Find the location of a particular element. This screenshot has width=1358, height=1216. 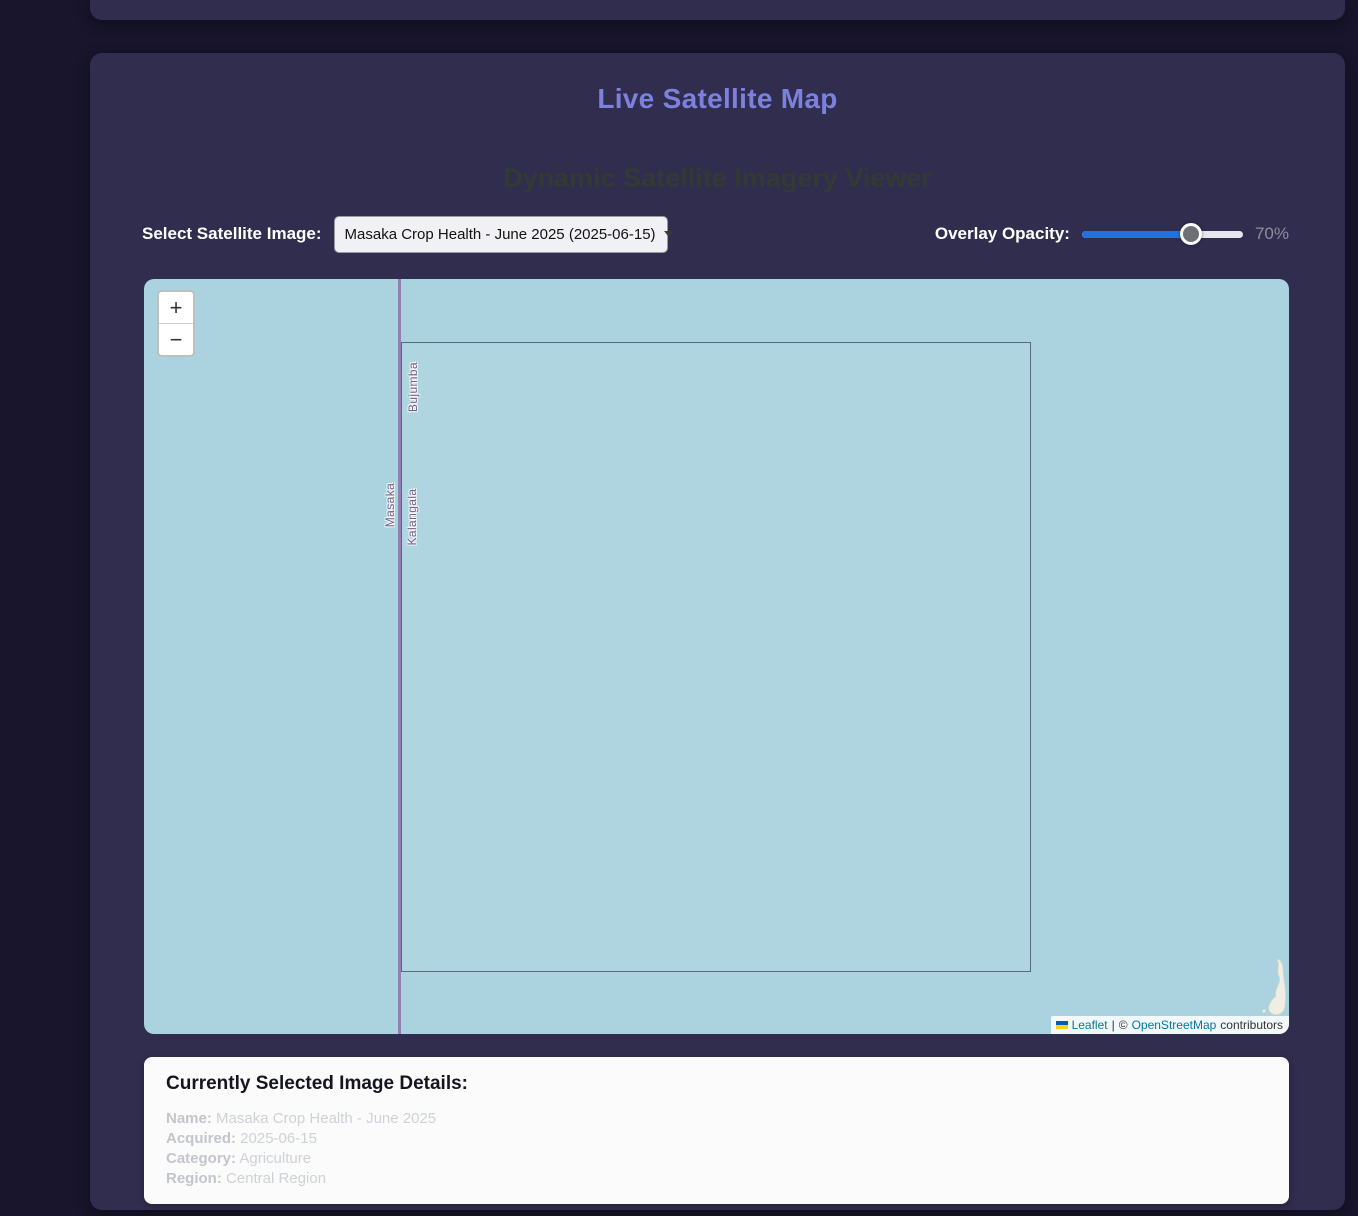

page-title: Live Satellite Map is located at coordinates (717, 98).